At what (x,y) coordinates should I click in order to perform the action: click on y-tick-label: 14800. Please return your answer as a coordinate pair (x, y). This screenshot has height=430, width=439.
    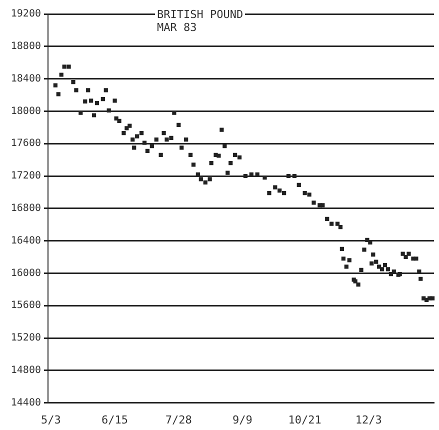
    Looking at the image, I should click on (25, 370).